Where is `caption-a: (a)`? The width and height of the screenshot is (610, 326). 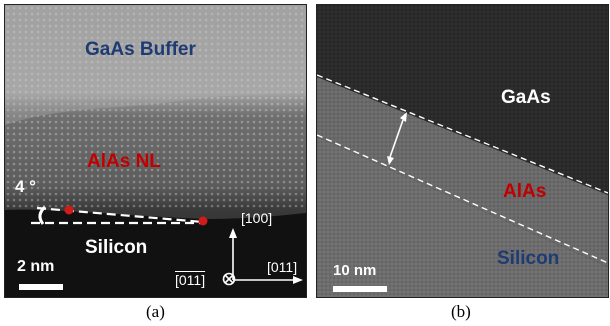 caption-a: (a) is located at coordinates (155, 311).